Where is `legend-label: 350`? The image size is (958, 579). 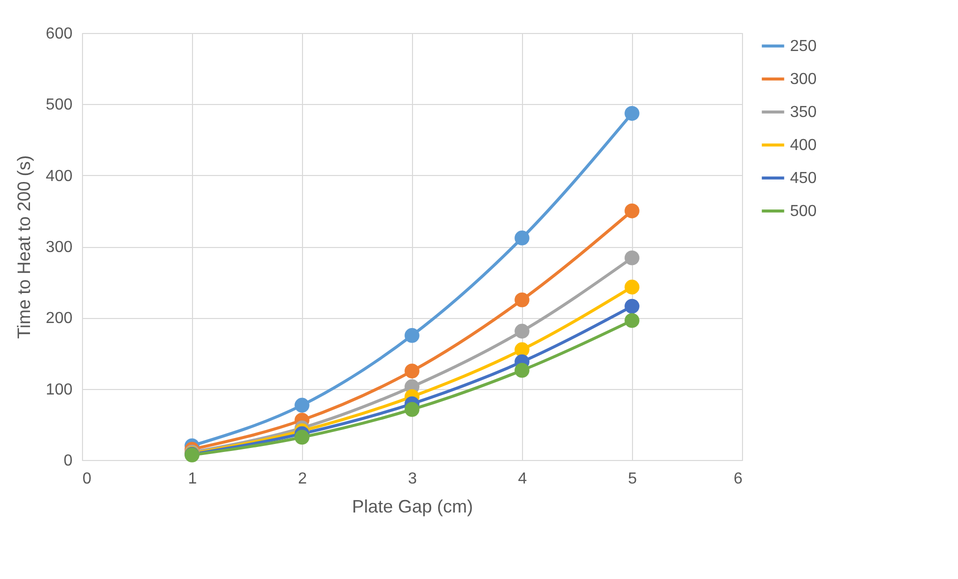
legend-label: 350 is located at coordinates (803, 112).